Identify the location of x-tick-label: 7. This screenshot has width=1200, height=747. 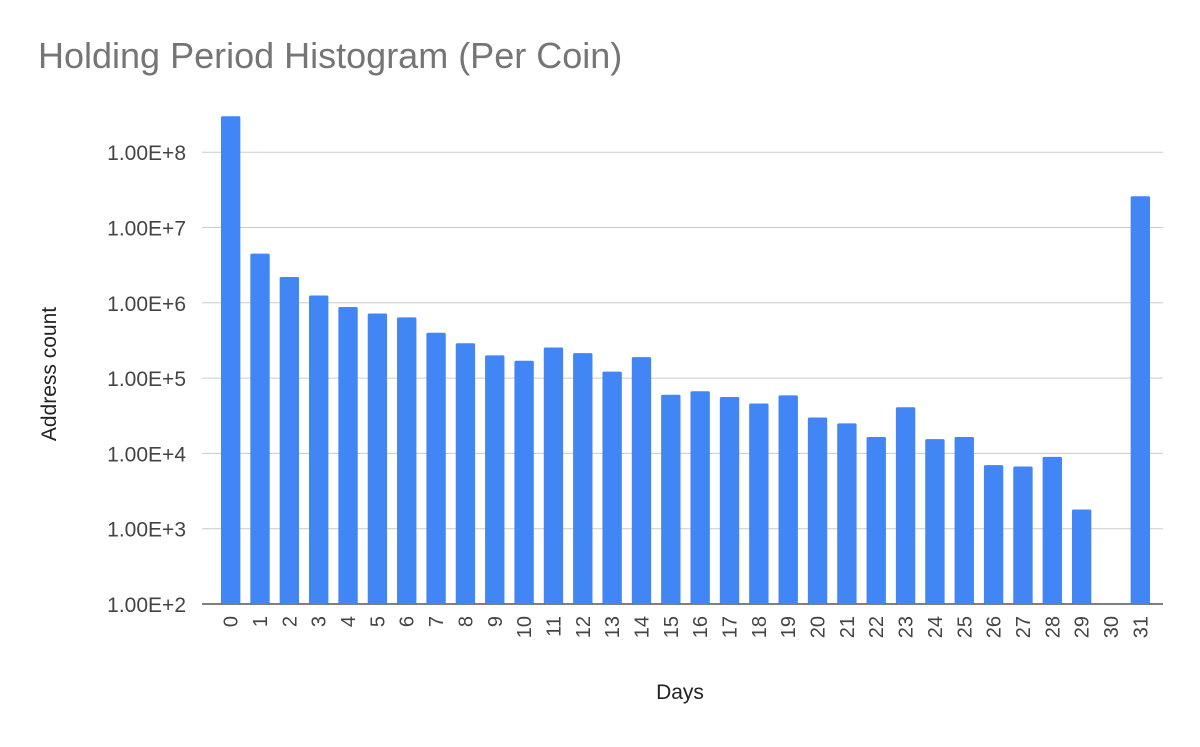
(437, 621).